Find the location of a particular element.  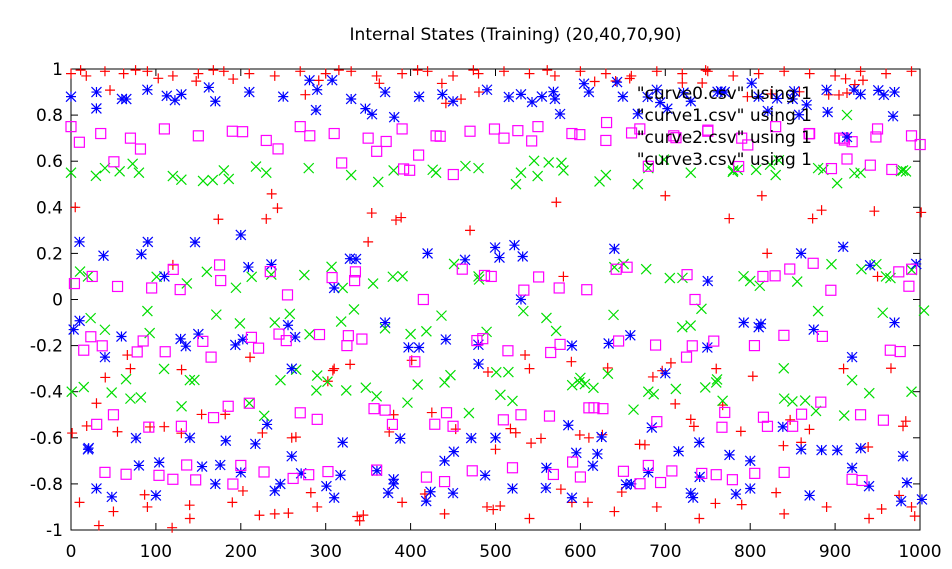

y-tick-label: -0.6 is located at coordinates (46, 439).